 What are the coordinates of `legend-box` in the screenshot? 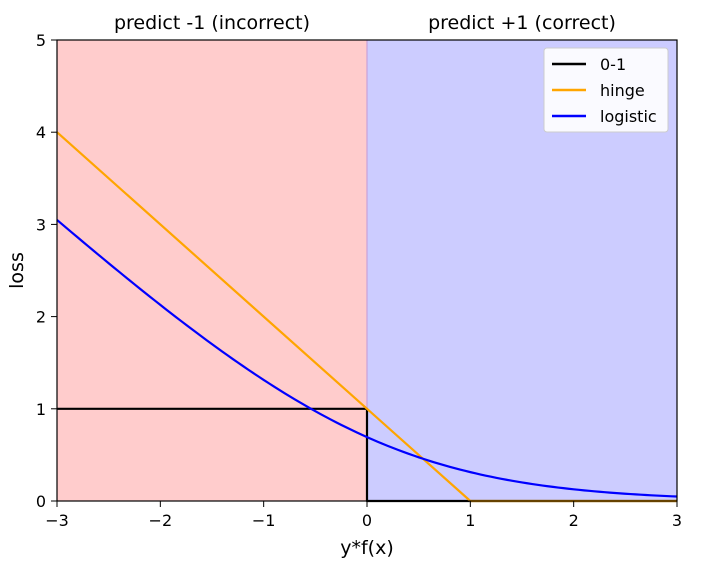 It's located at (606, 90).